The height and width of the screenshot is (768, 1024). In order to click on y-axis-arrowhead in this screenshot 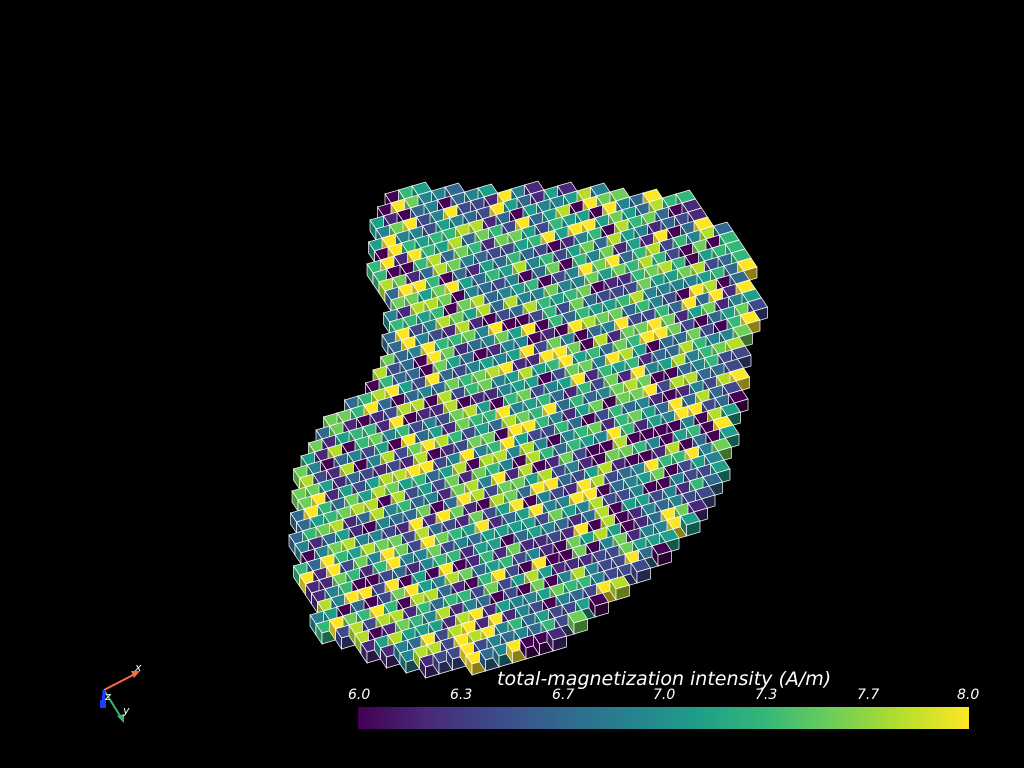, I will do `click(120, 718)`.